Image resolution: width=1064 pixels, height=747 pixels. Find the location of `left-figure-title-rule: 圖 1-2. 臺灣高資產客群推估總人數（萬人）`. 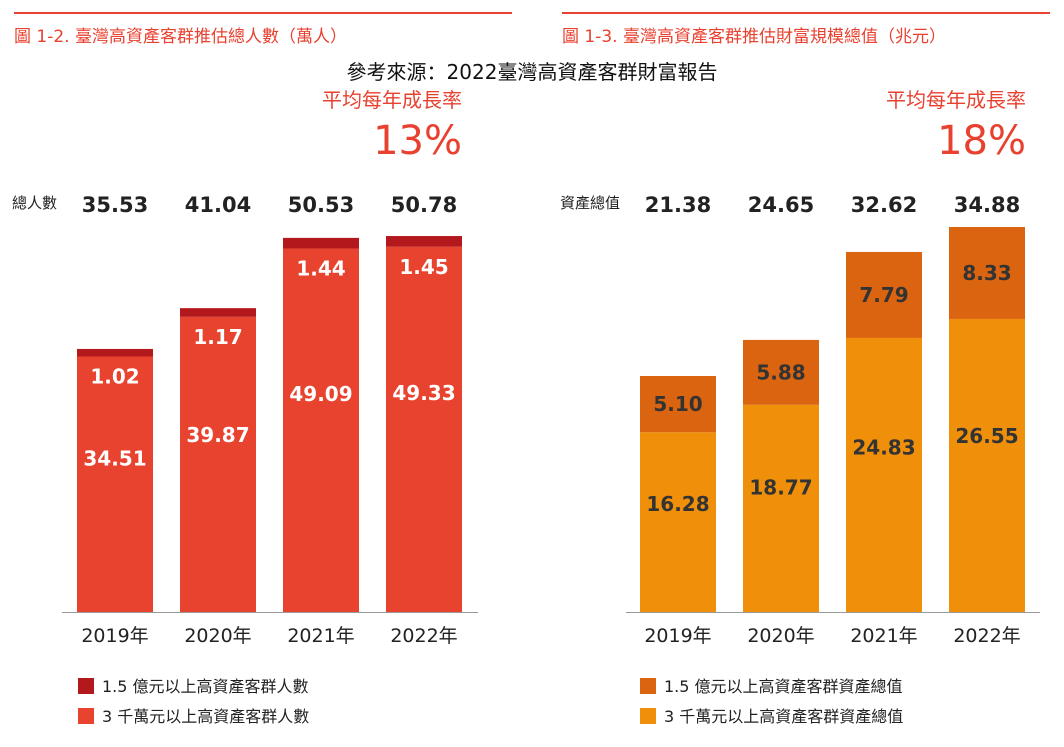

left-figure-title-rule: 圖 1-2. 臺灣高資產客群推估總人數（萬人） is located at coordinates (263, 30).